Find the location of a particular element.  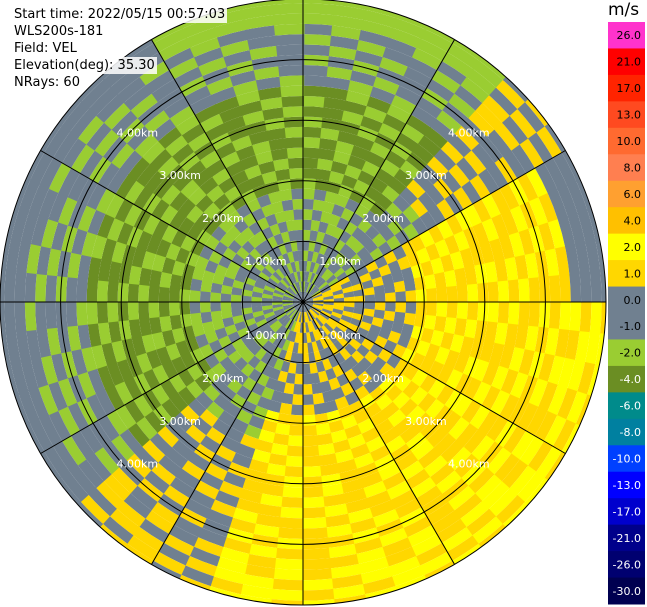

azimuth-line is located at coordinates (434, 226).